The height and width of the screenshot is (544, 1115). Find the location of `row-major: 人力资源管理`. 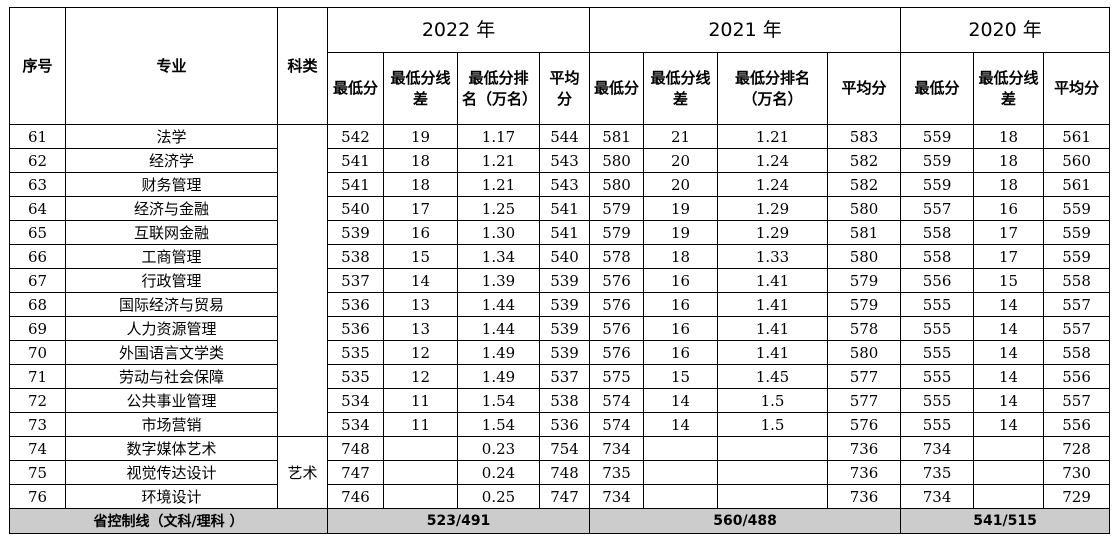

row-major: 人力资源管理 is located at coordinates (171, 328).